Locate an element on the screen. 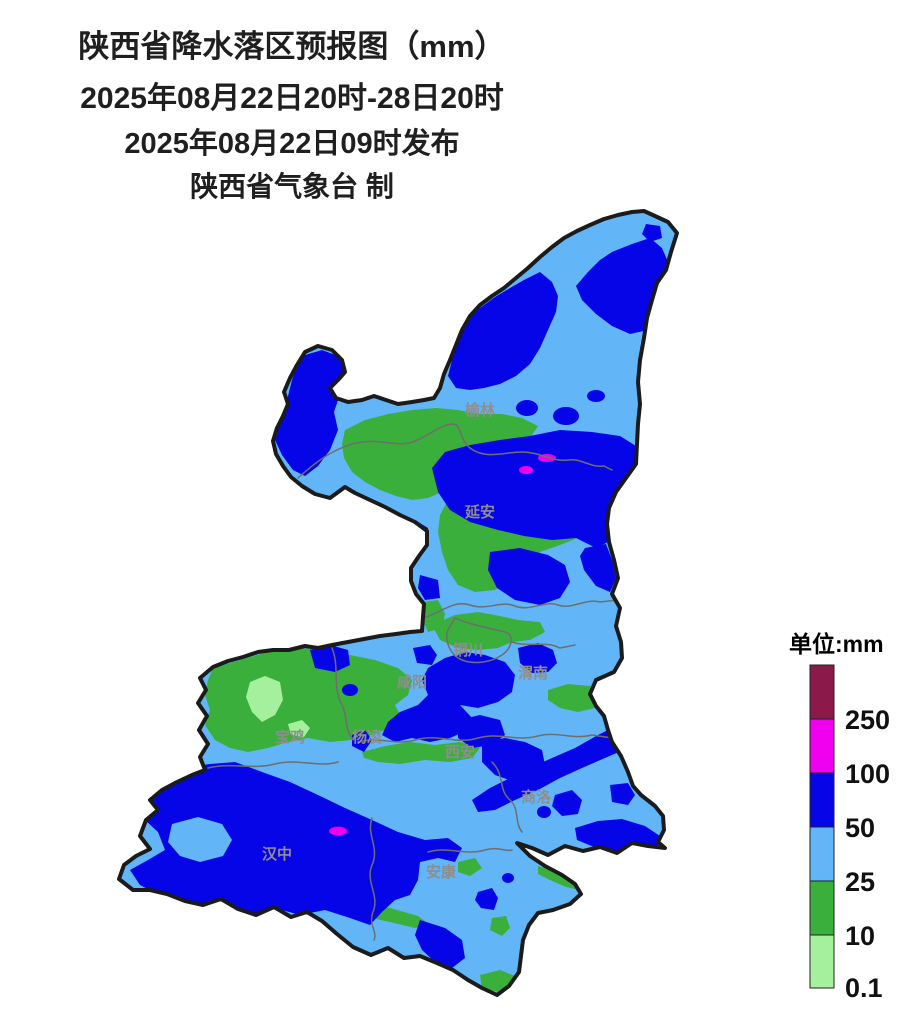 The height and width of the screenshot is (1020, 900). yulin-yanan-border is located at coordinates (455, 451).